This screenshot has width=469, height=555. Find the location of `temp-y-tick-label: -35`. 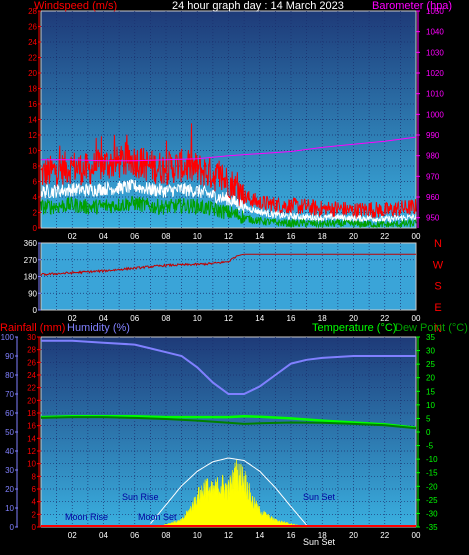

temp-y-tick-label: -35 is located at coordinates (432, 527).